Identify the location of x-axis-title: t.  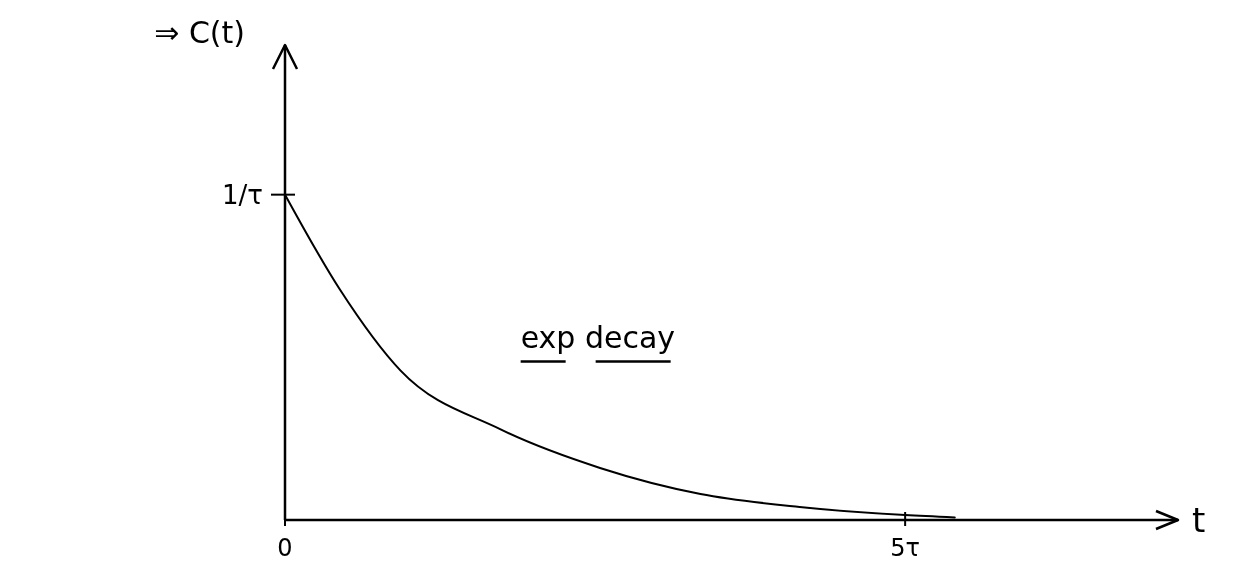
(1199, 520).